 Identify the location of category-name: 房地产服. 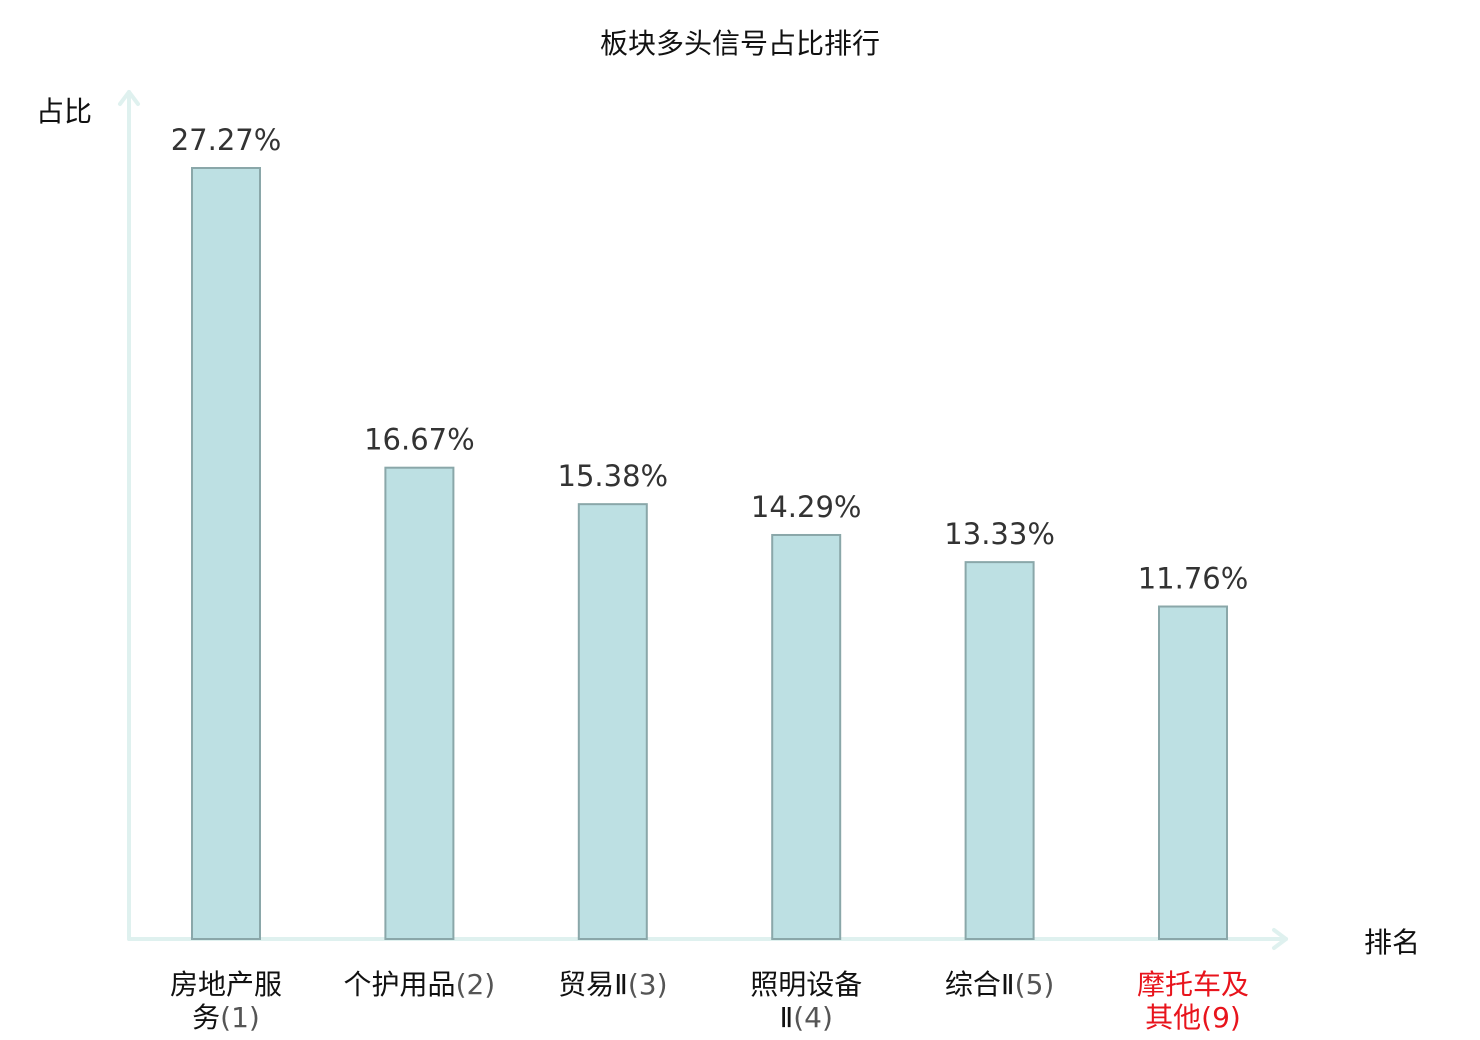
(226, 984).